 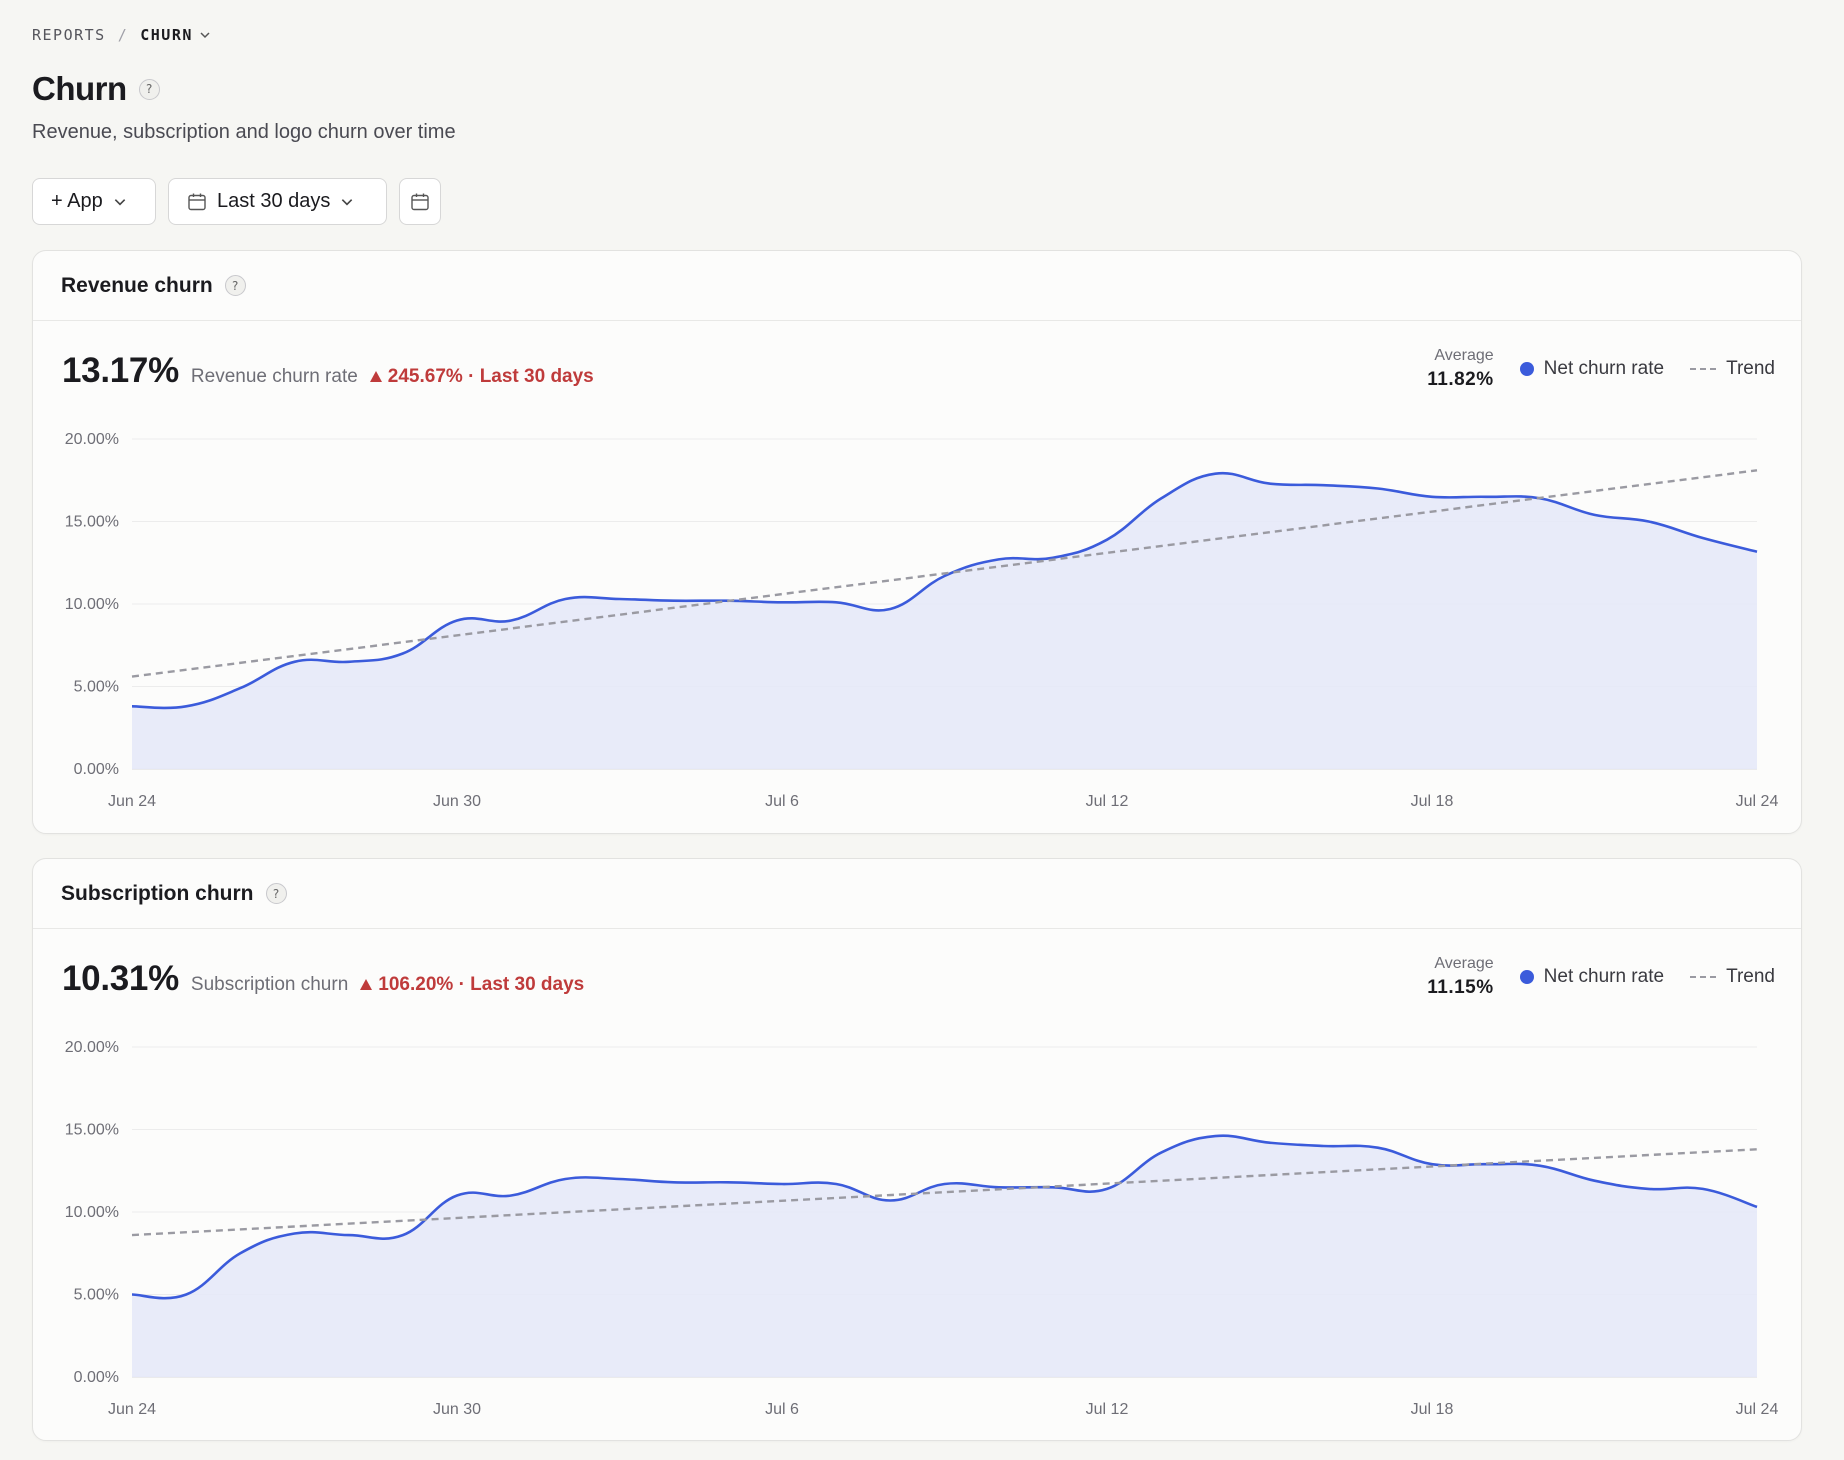 What do you see at coordinates (157, 893) in the screenshot?
I see `card-title: Subscription churn` at bounding box center [157, 893].